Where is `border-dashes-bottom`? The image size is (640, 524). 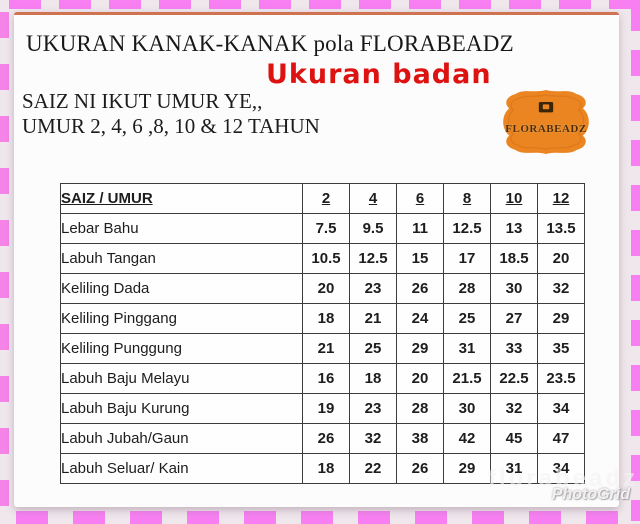 border-dashes-bottom is located at coordinates (320, 517).